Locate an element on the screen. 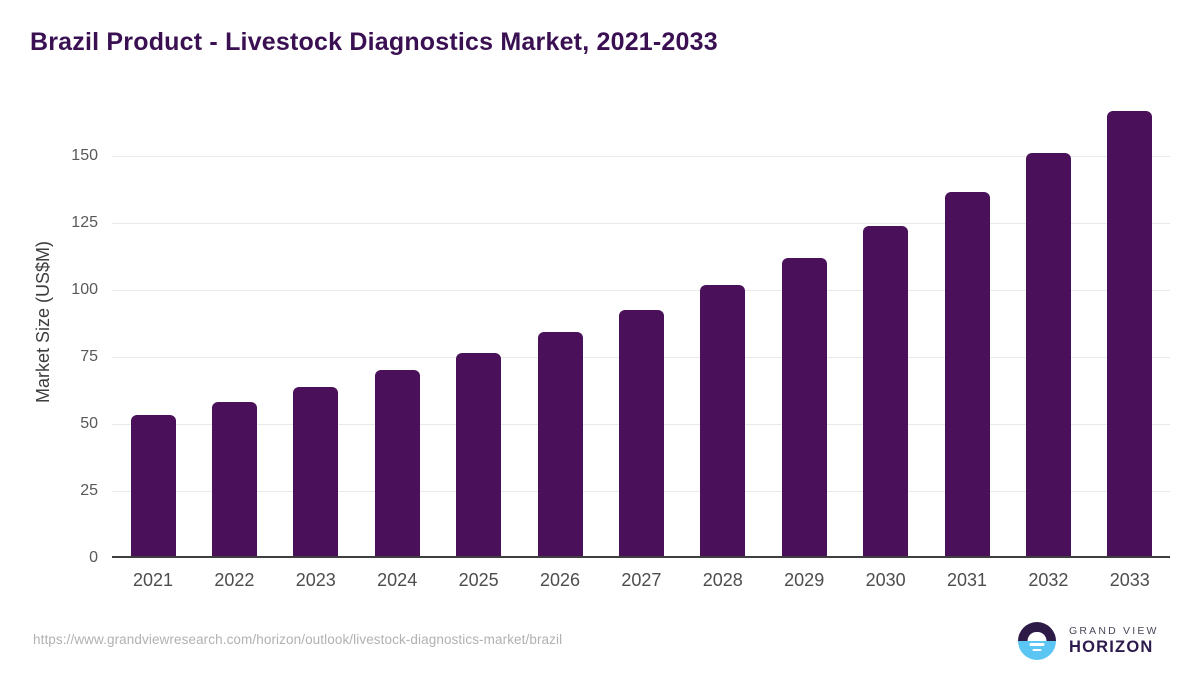 Image resolution: width=1200 pixels, height=675 pixels. y-tick-label-0: 0 is located at coordinates (93, 557).